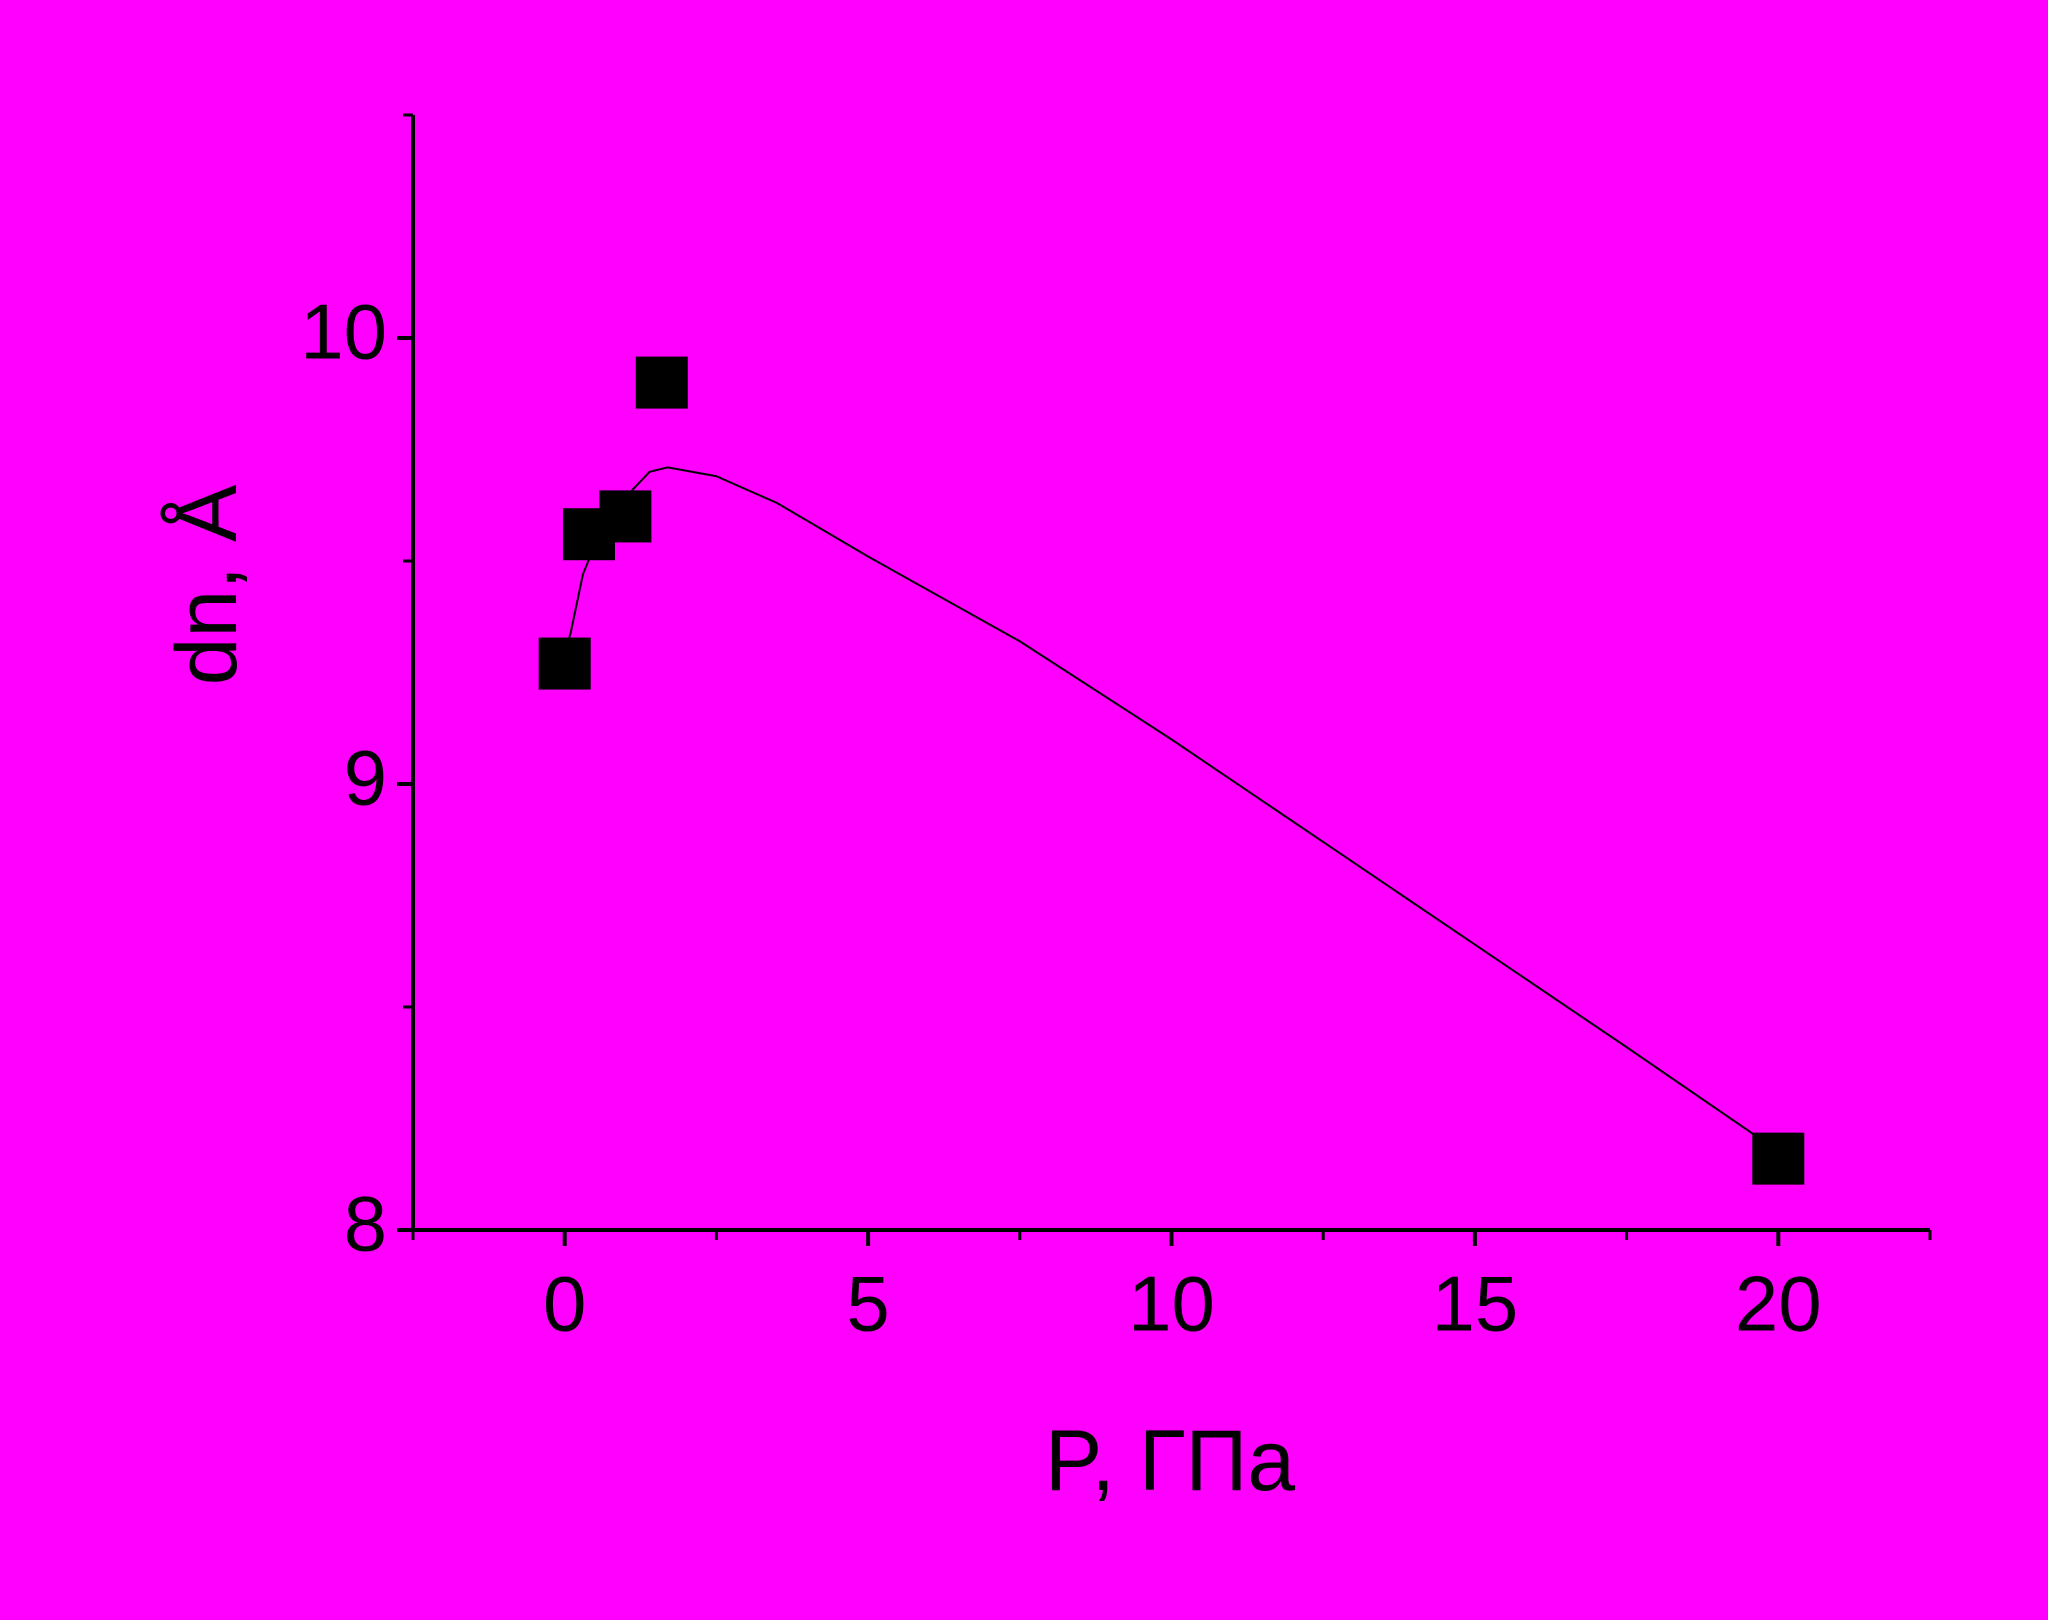 Image resolution: width=2048 pixels, height=1620 pixels. Describe the element at coordinates (1171, 1304) in the screenshot. I see `x-tick-label: 10` at that location.